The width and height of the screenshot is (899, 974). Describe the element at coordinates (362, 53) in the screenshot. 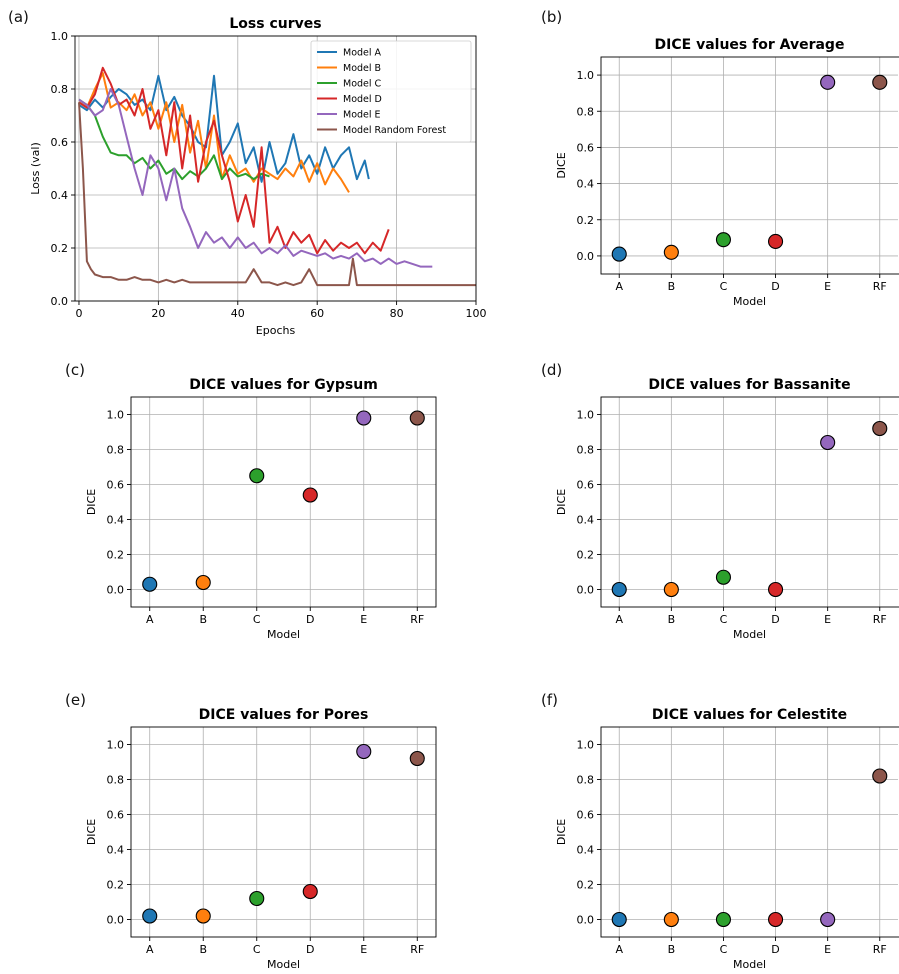

I see `legend-entry: Model A` at that location.